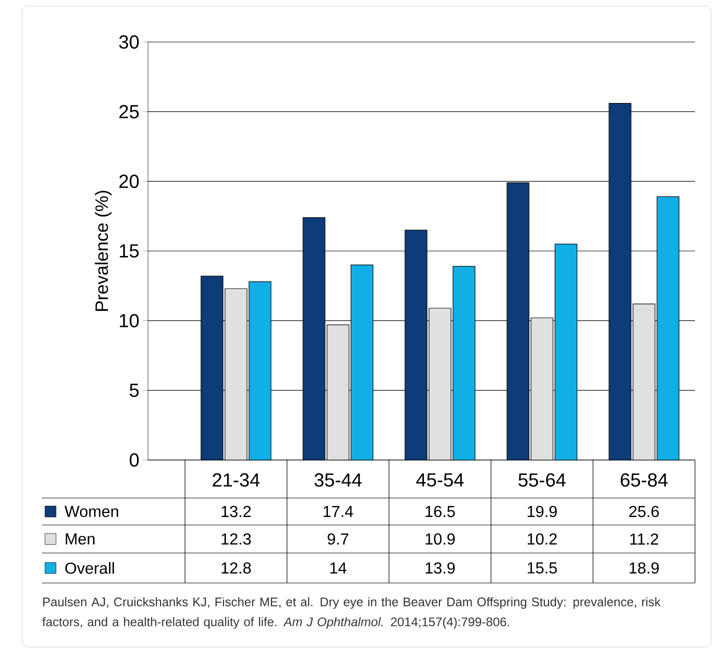  I want to click on data-label: 13.2, so click(236, 512).